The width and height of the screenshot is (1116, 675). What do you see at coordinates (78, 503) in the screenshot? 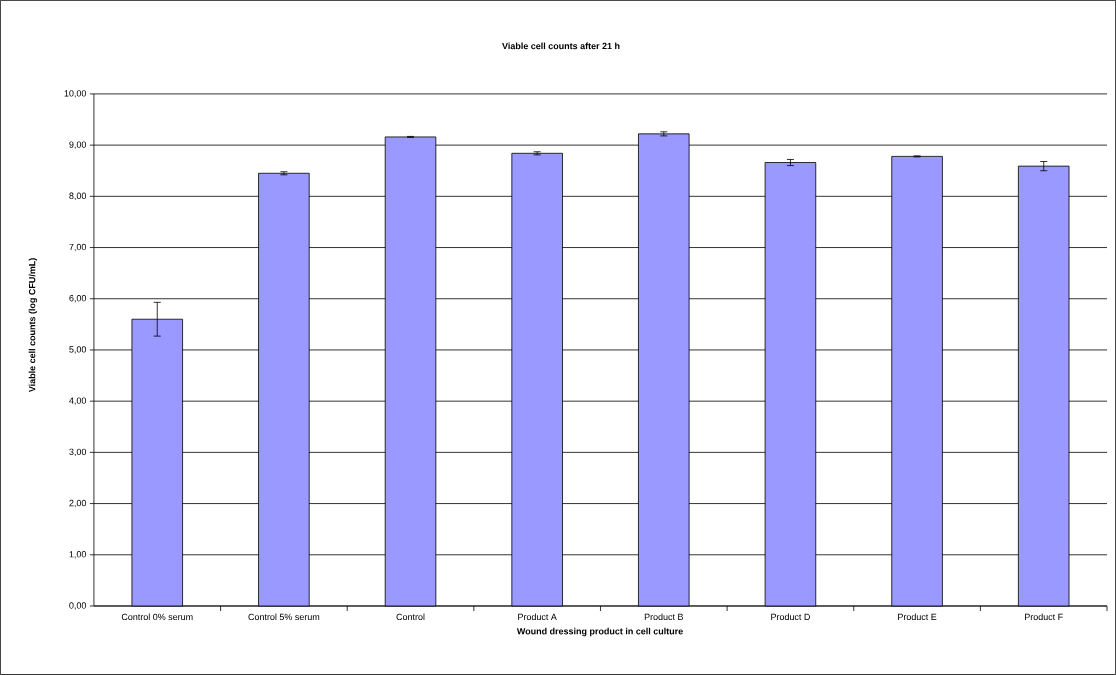
I see `y-tick-label: 2,00` at bounding box center [78, 503].